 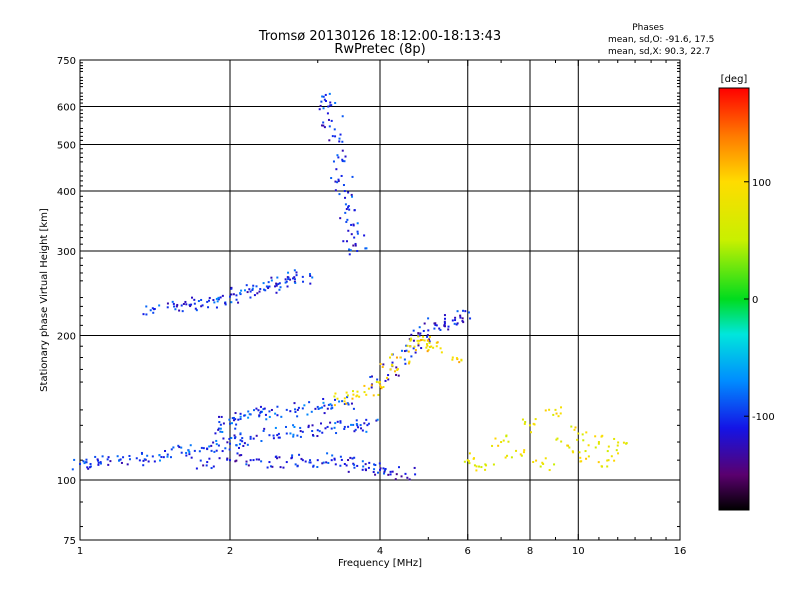 What do you see at coordinates (761, 183) in the screenshot?
I see `colorbar-tick-label: 100` at bounding box center [761, 183].